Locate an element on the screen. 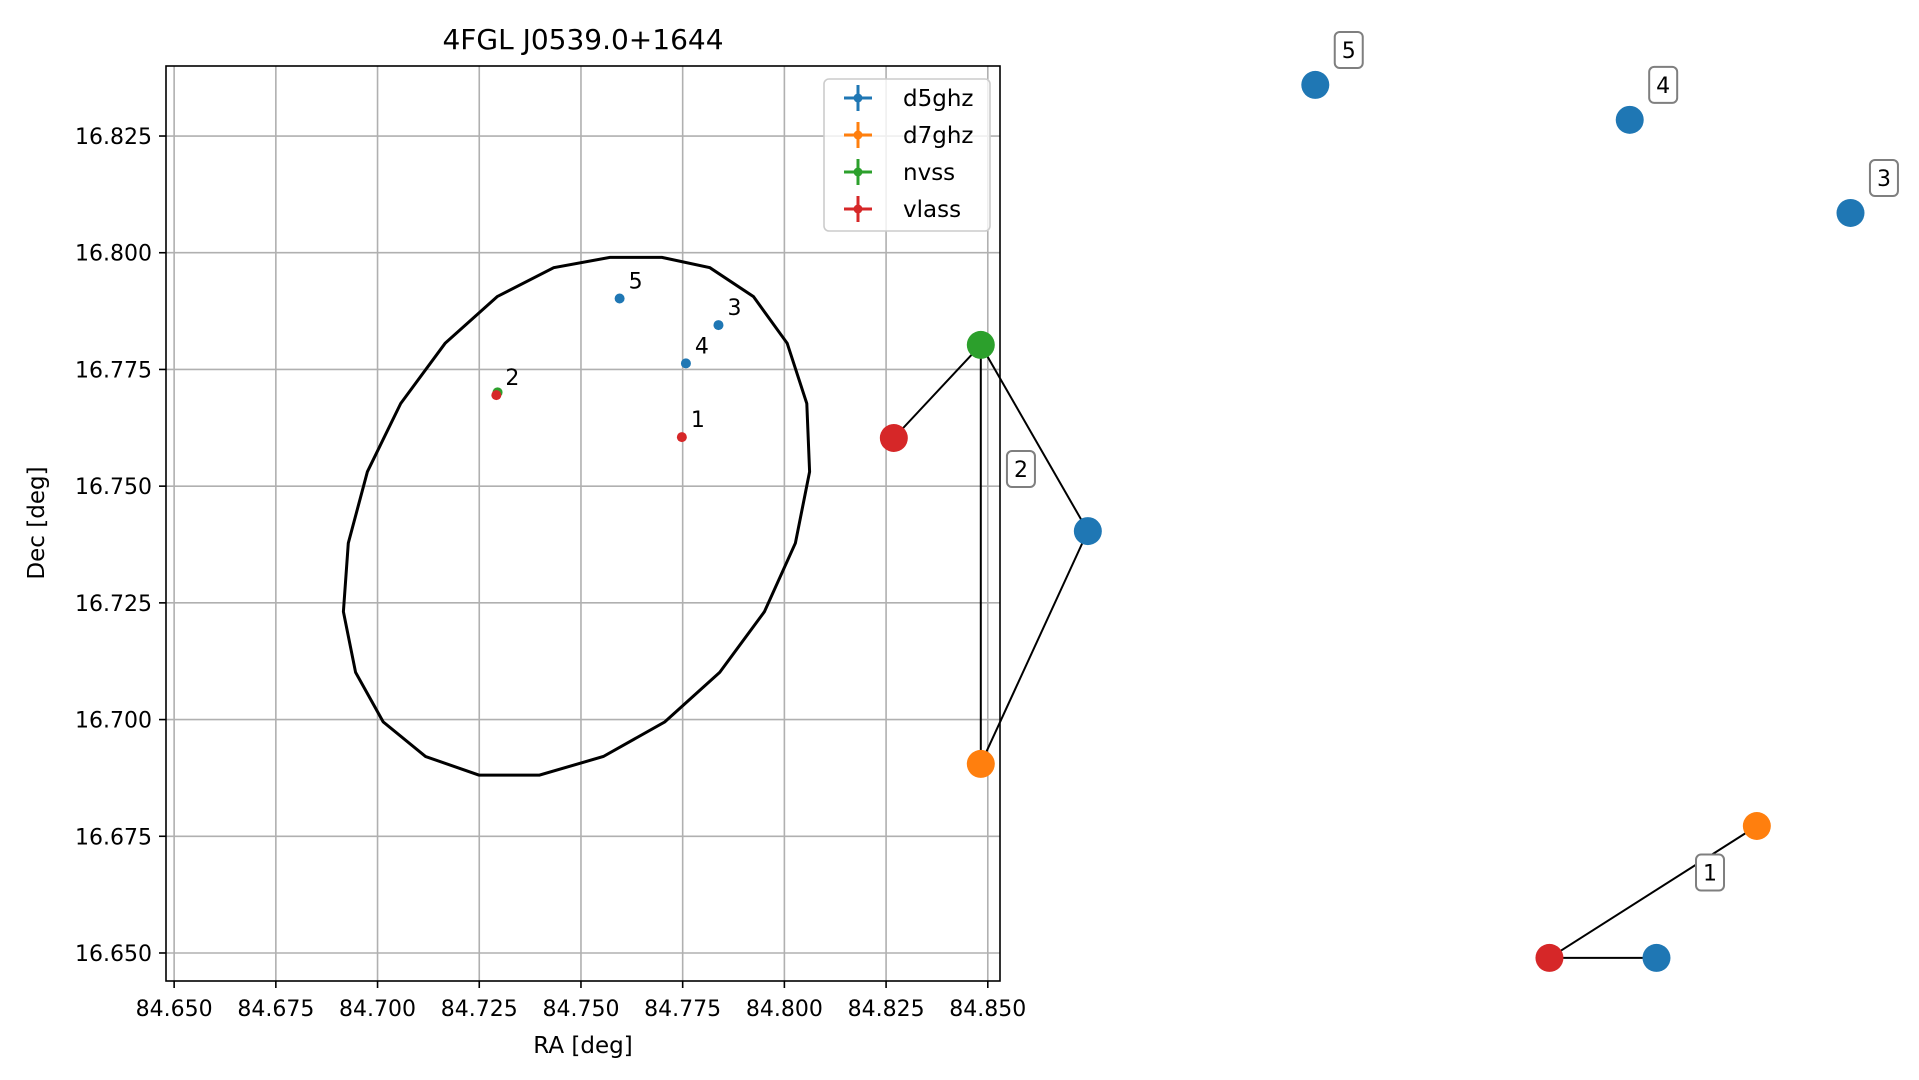 This screenshot has width=1919, height=1080. network-label-text: 1 is located at coordinates (1710, 874).